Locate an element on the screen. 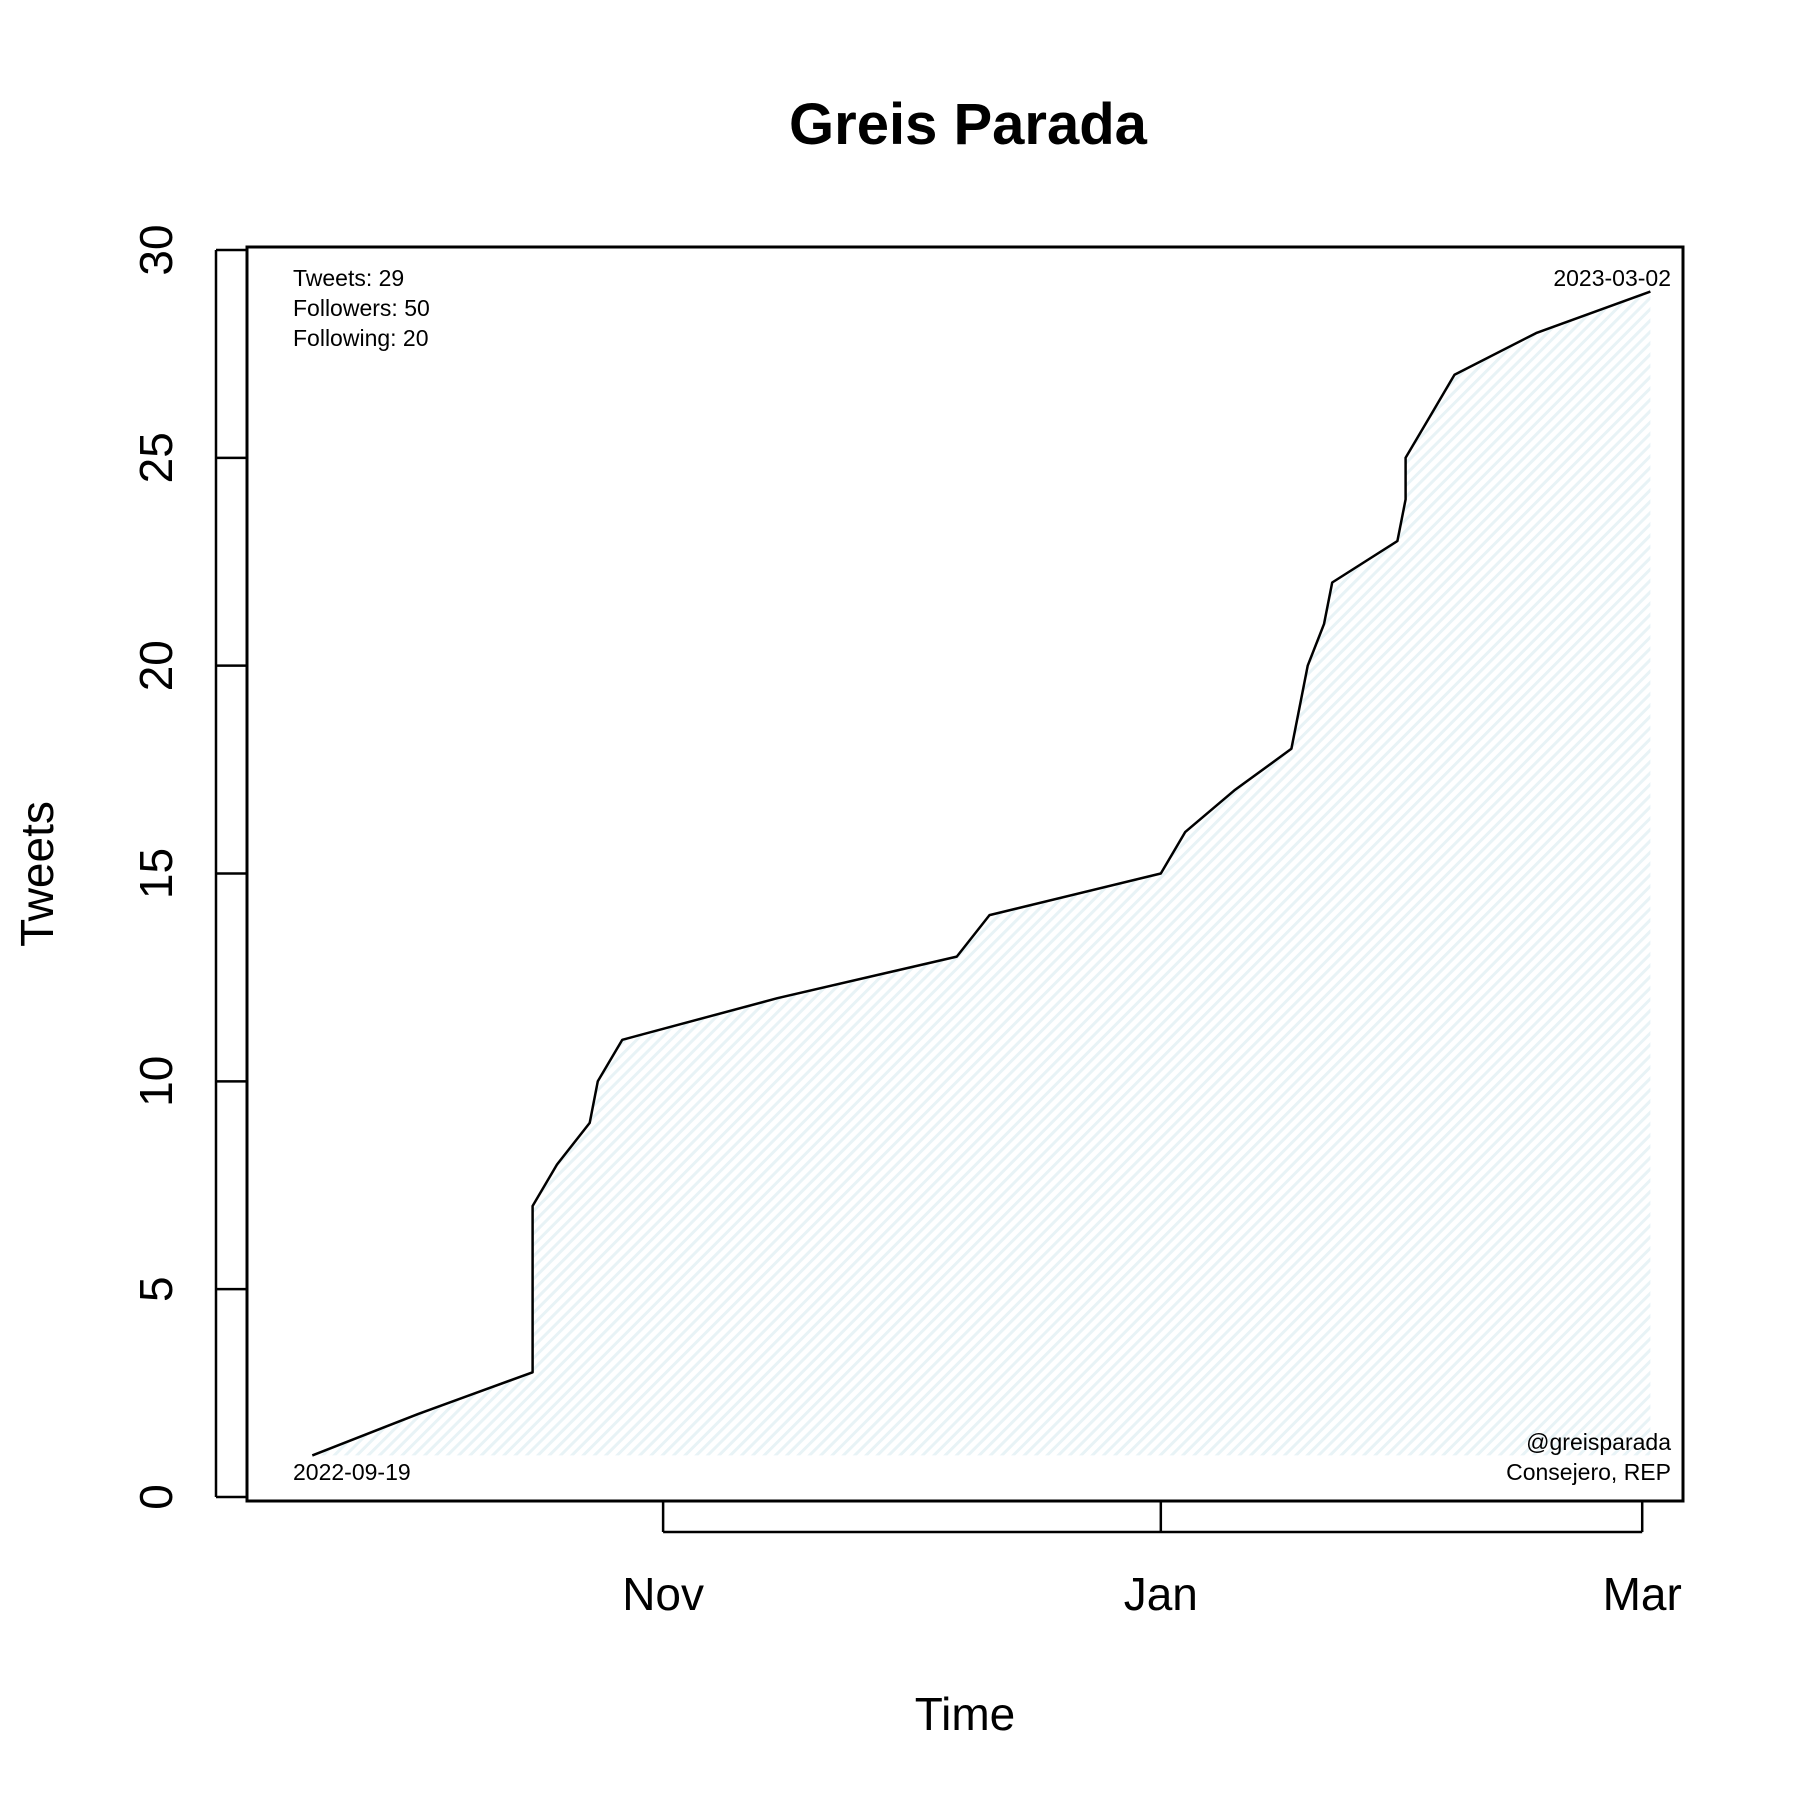 This screenshot has width=1800, height=1800. y-axis-label: Tweets is located at coordinates (37, 874).